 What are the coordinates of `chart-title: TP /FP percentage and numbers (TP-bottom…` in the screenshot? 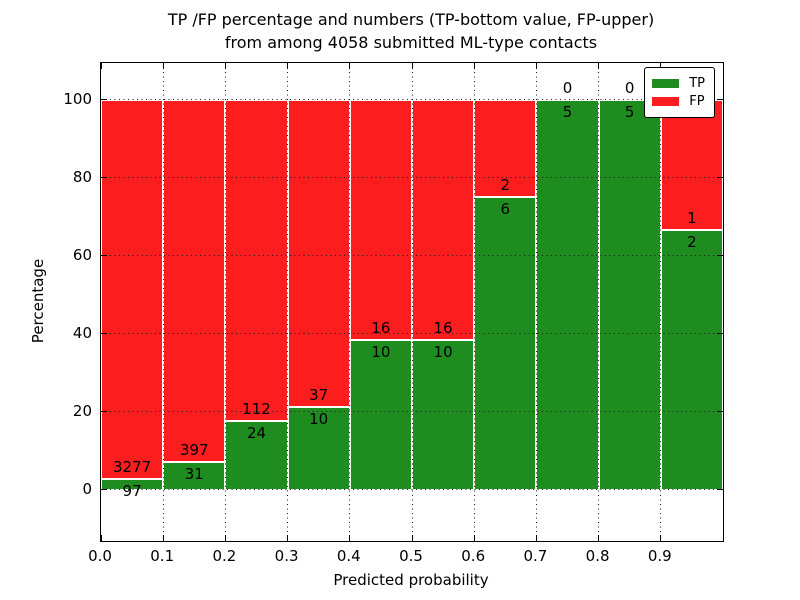 It's located at (411, 31).